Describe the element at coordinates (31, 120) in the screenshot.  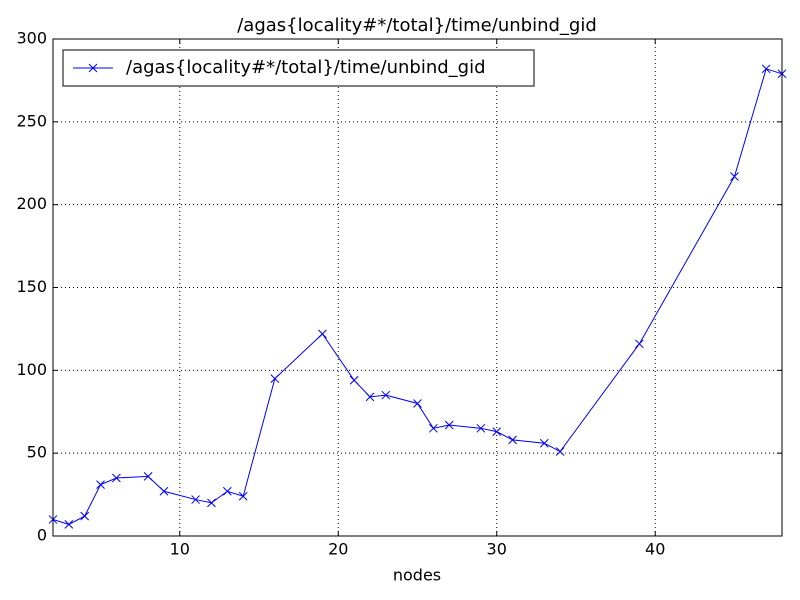
I see `y-tick-label: 250` at that location.